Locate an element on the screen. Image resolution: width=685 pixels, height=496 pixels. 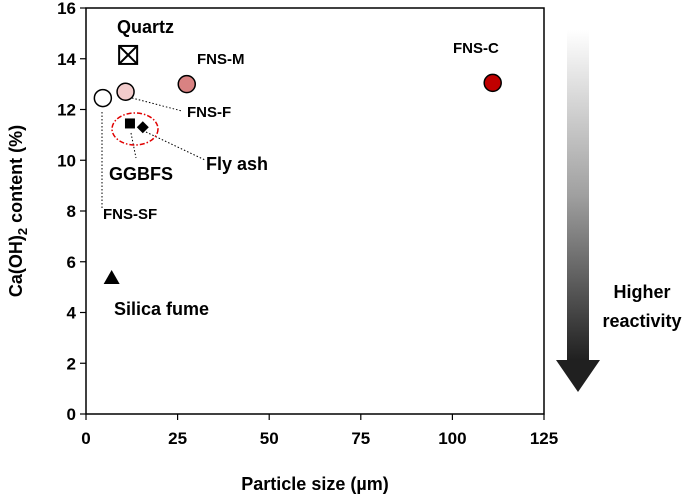
x-tick-label: 50 is located at coordinates (269, 438).